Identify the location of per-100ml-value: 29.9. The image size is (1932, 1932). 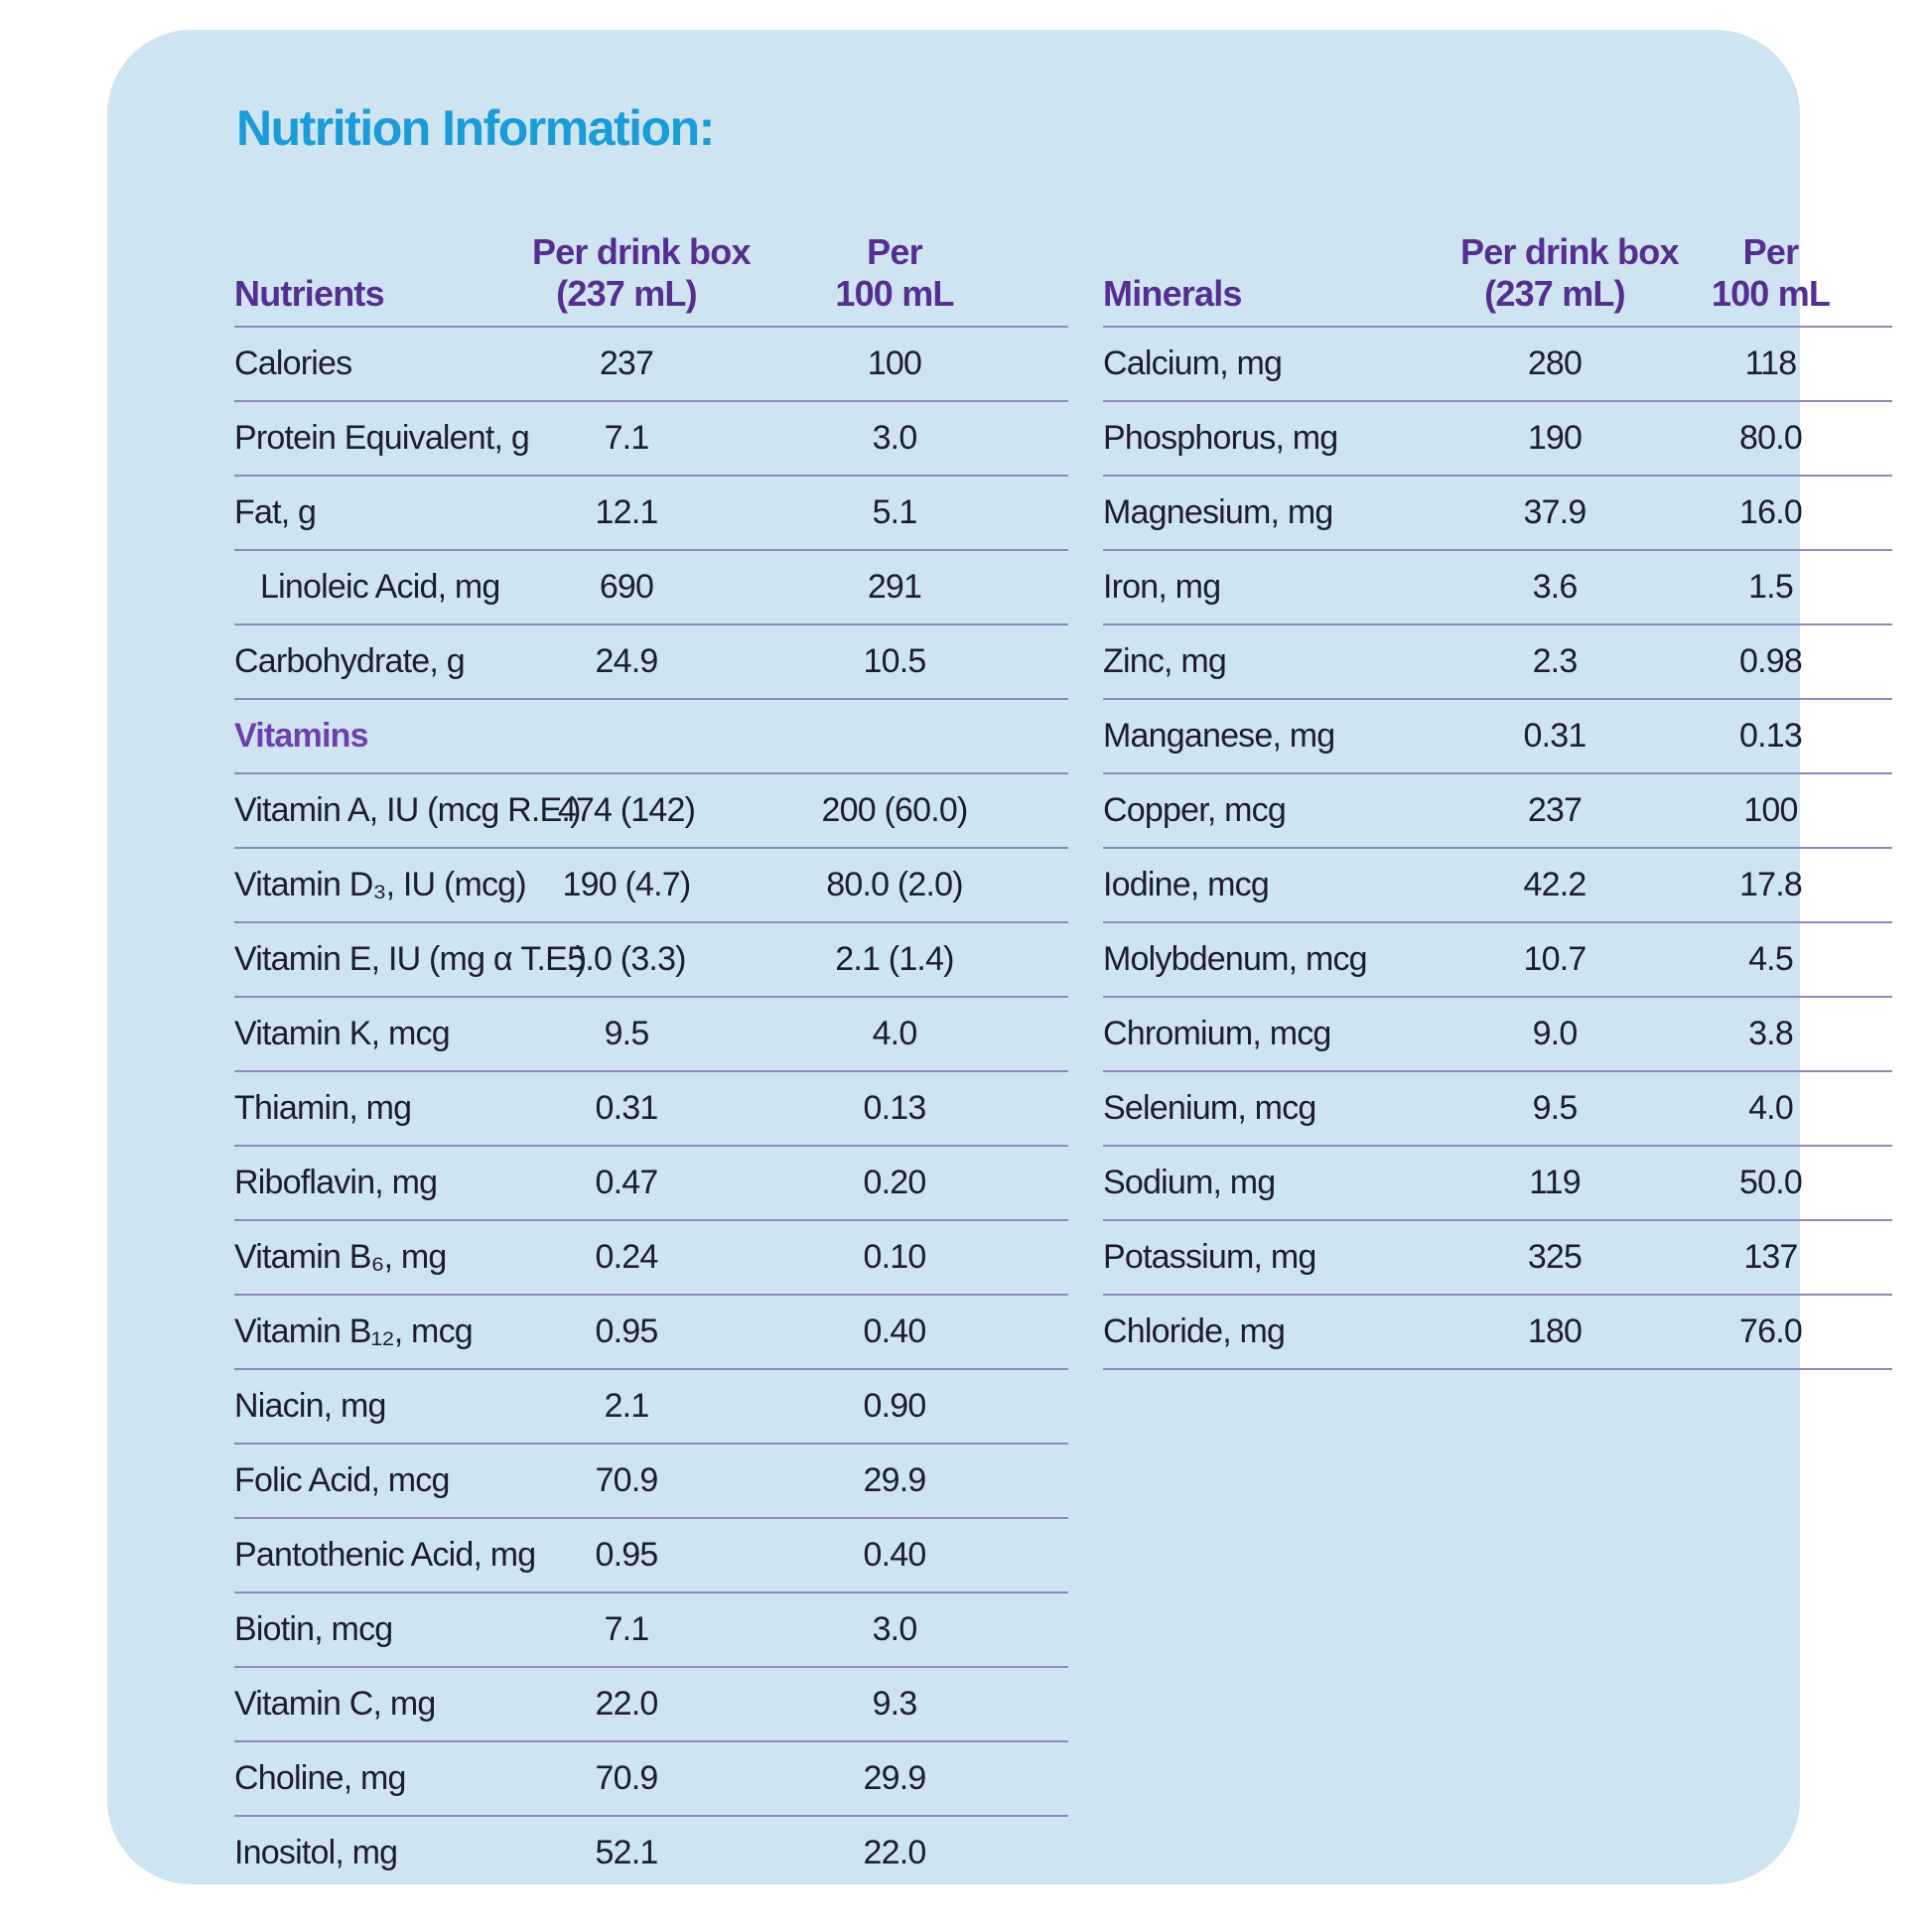
(894, 1779).